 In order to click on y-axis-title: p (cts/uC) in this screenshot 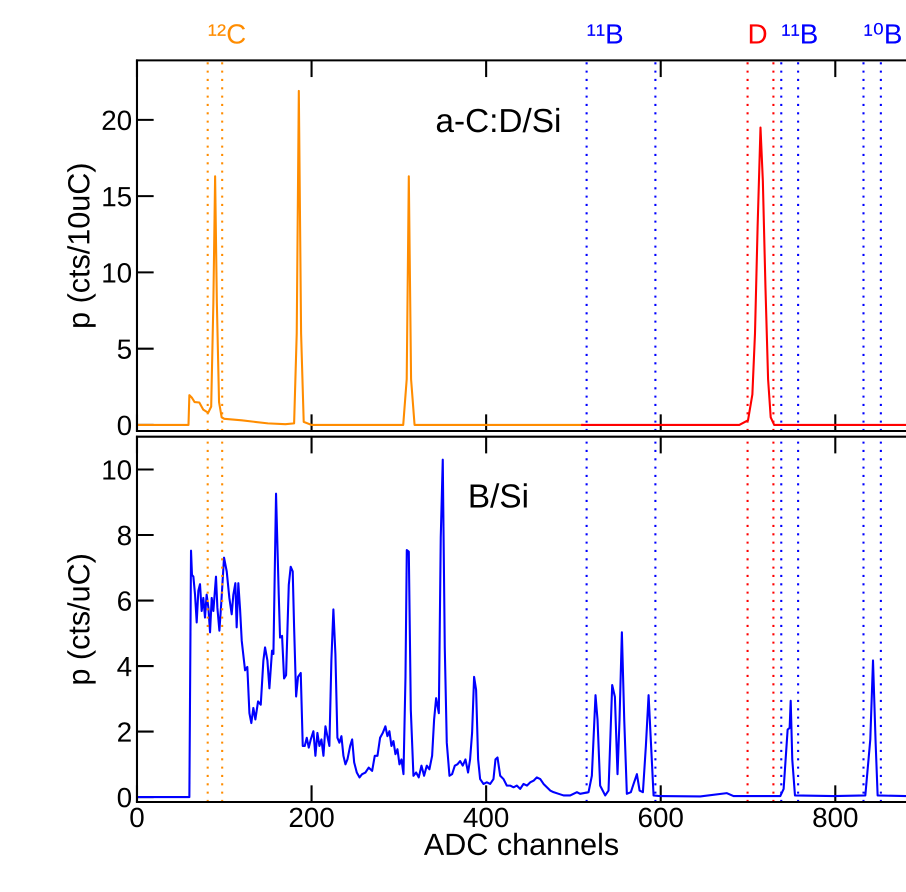, I will do `click(81, 619)`.